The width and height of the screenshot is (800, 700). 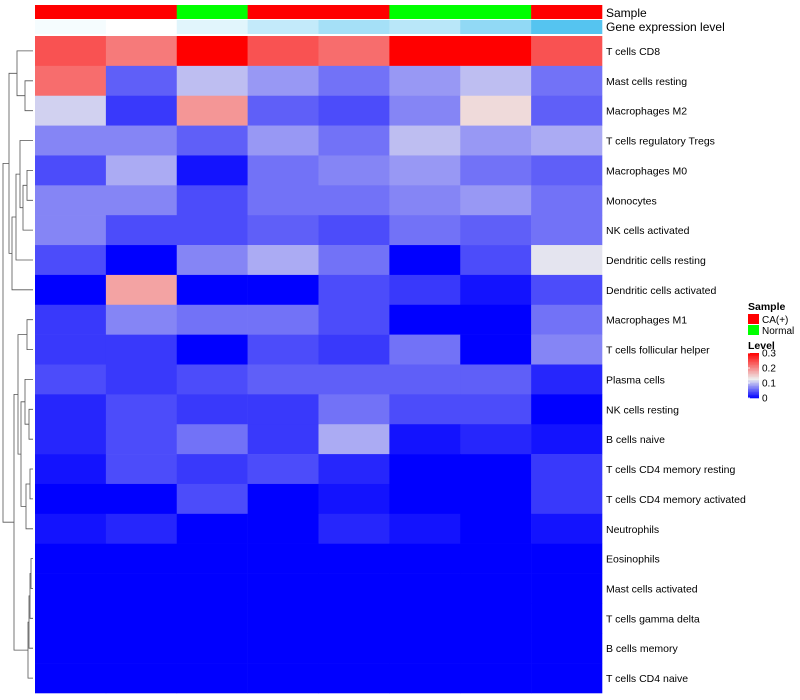 What do you see at coordinates (761, 346) in the screenshot?
I see `legend-title-level: Level` at bounding box center [761, 346].